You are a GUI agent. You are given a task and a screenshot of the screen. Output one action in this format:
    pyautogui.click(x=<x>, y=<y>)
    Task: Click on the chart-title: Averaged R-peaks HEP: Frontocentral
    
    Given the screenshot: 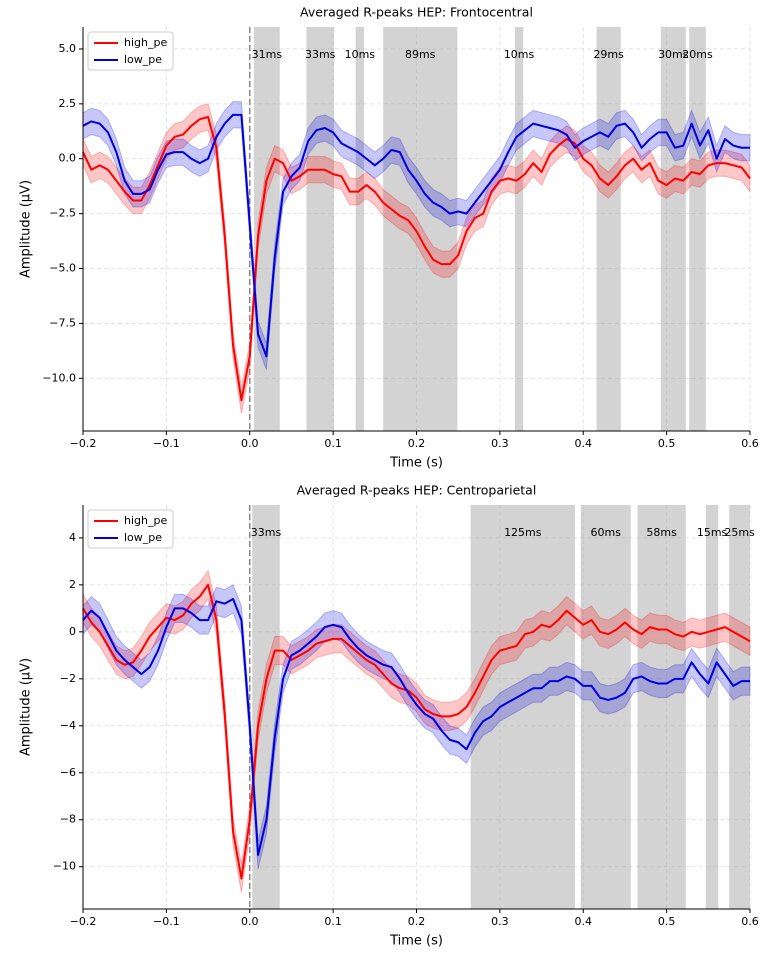 What is the action you would take?
    pyautogui.click(x=416, y=12)
    